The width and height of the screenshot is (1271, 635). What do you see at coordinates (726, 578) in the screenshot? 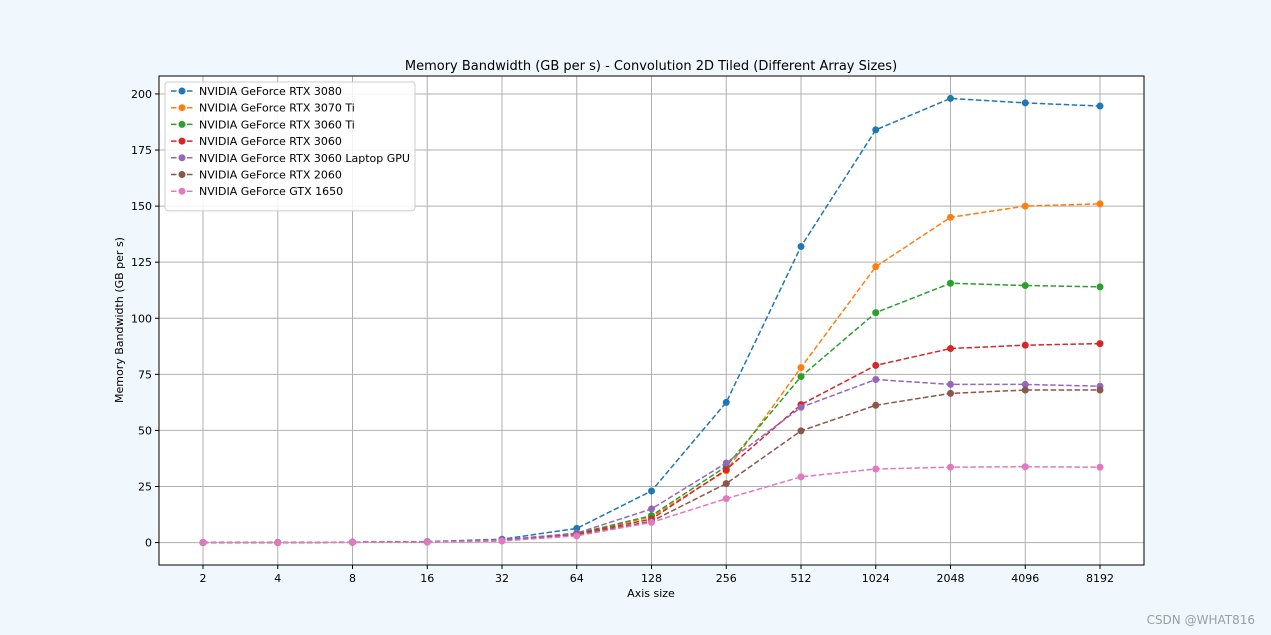
I see `x-tick-label: 256` at bounding box center [726, 578].